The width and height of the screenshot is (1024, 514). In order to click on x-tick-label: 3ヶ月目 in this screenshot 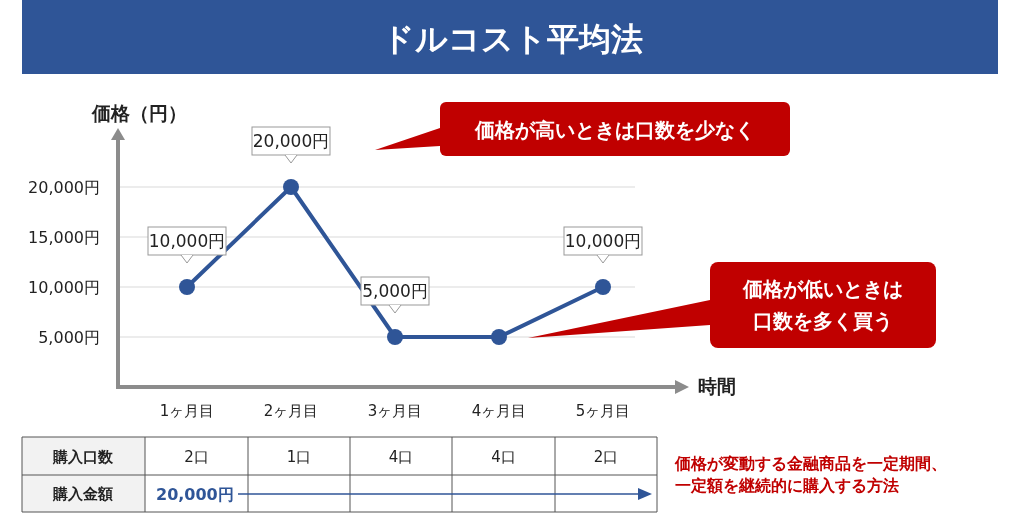, I will do `click(395, 411)`.